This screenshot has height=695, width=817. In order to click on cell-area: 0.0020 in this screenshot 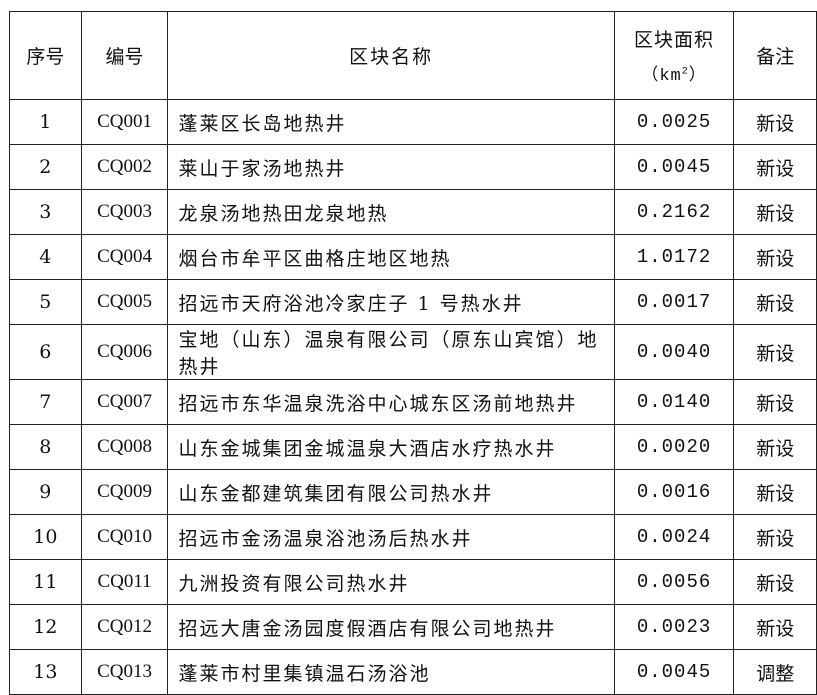, I will do `click(674, 447)`.